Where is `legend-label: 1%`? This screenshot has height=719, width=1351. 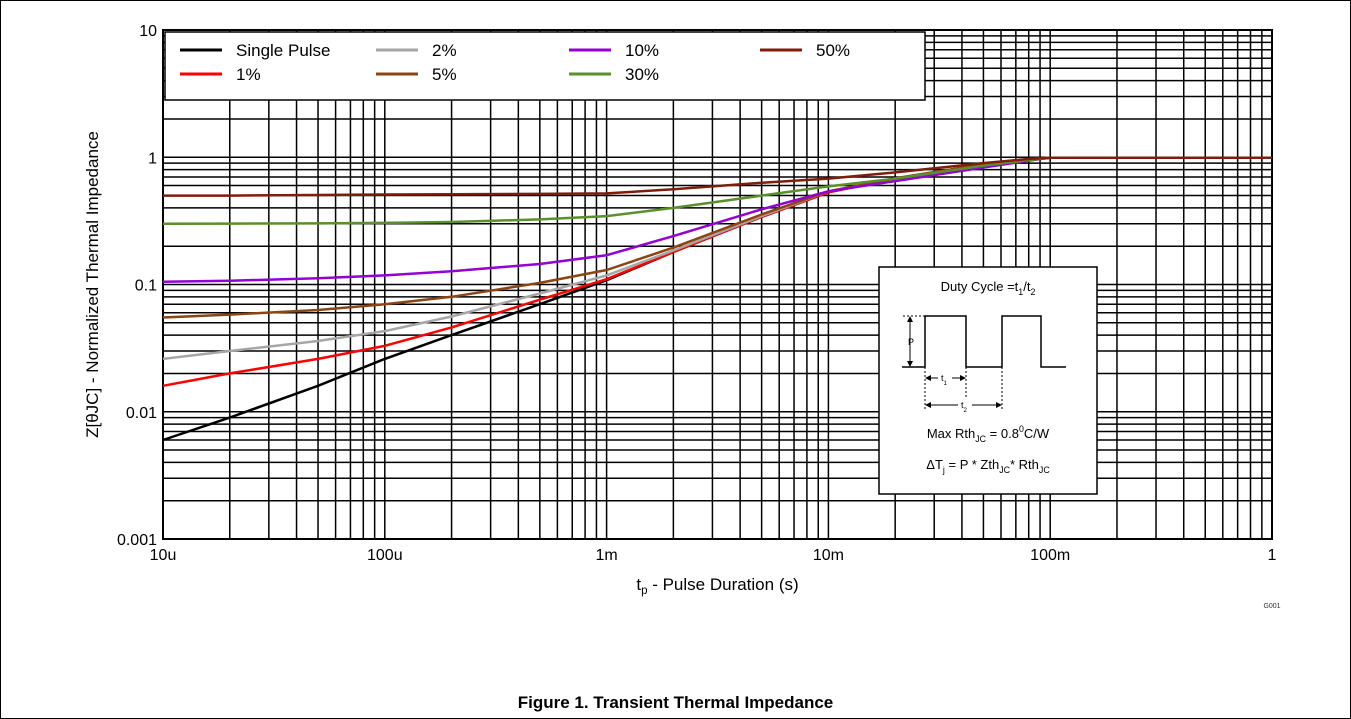 legend-label: 1% is located at coordinates (248, 74).